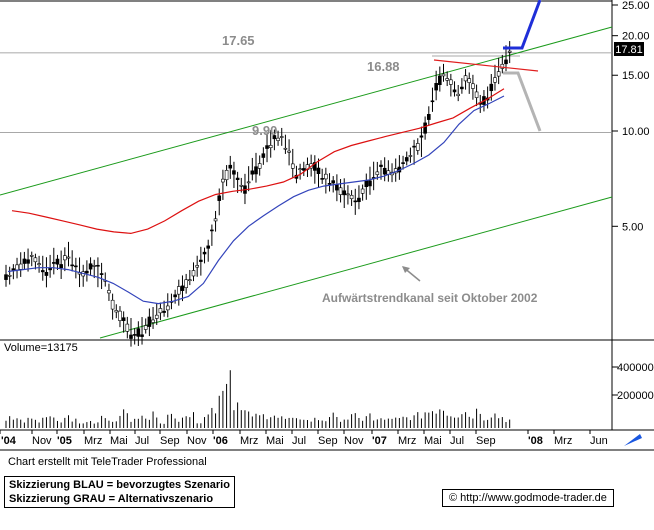 Image resolution: width=654 pixels, height=530 pixels. What do you see at coordinates (258, 399) in the screenshot?
I see `volume-bars` at bounding box center [258, 399].